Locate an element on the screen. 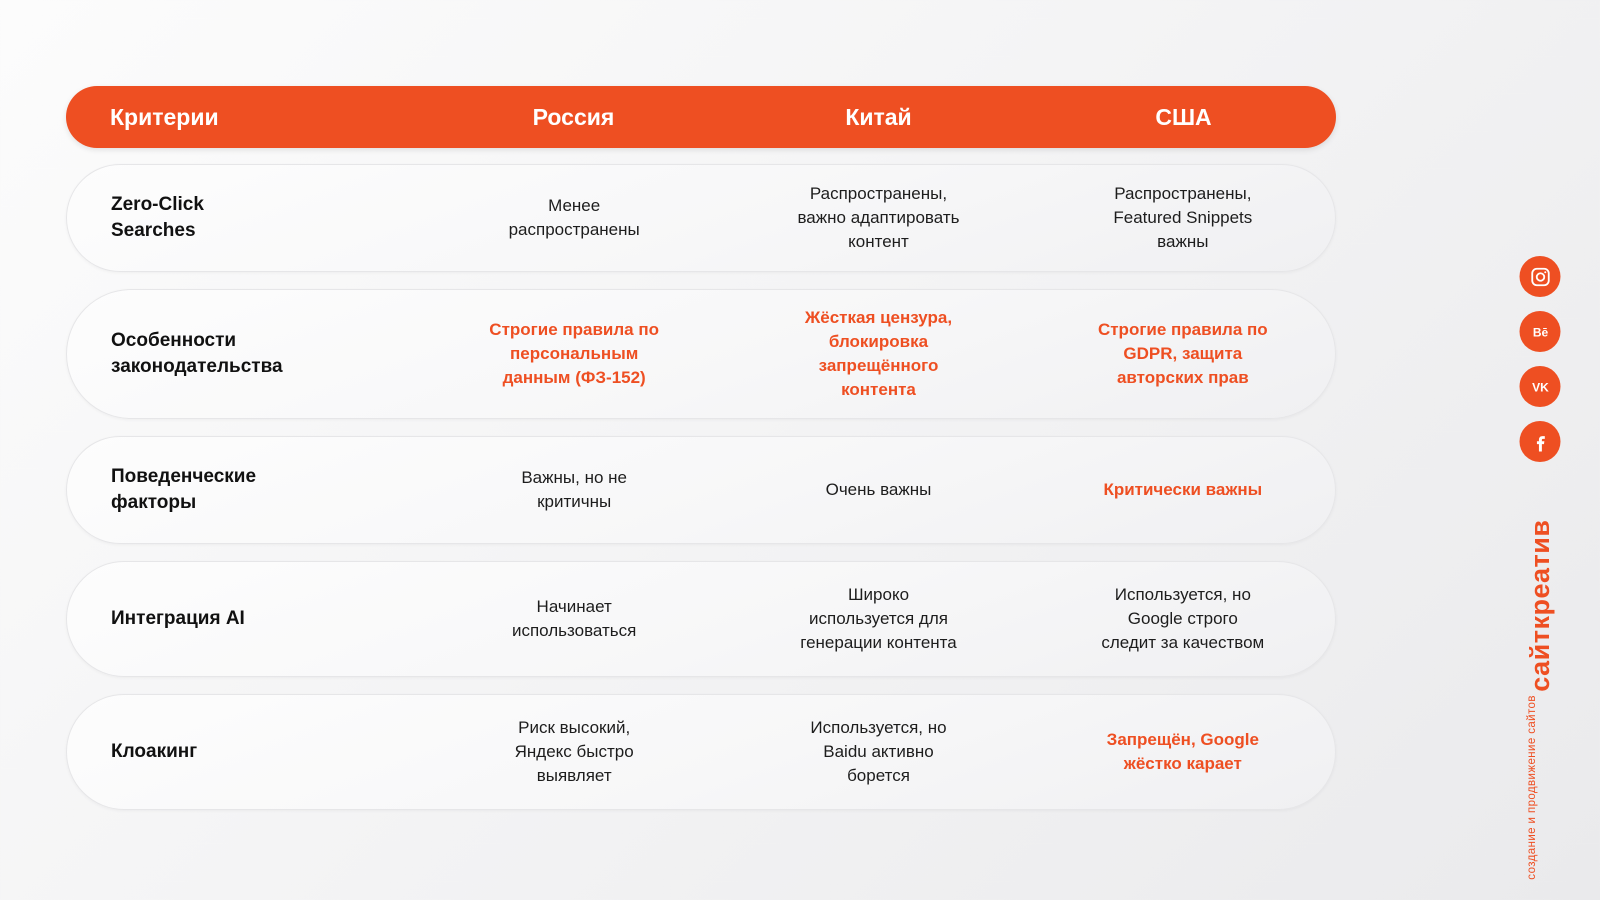 The image size is (1600, 900). social-link-vk: VK is located at coordinates (1540, 386).